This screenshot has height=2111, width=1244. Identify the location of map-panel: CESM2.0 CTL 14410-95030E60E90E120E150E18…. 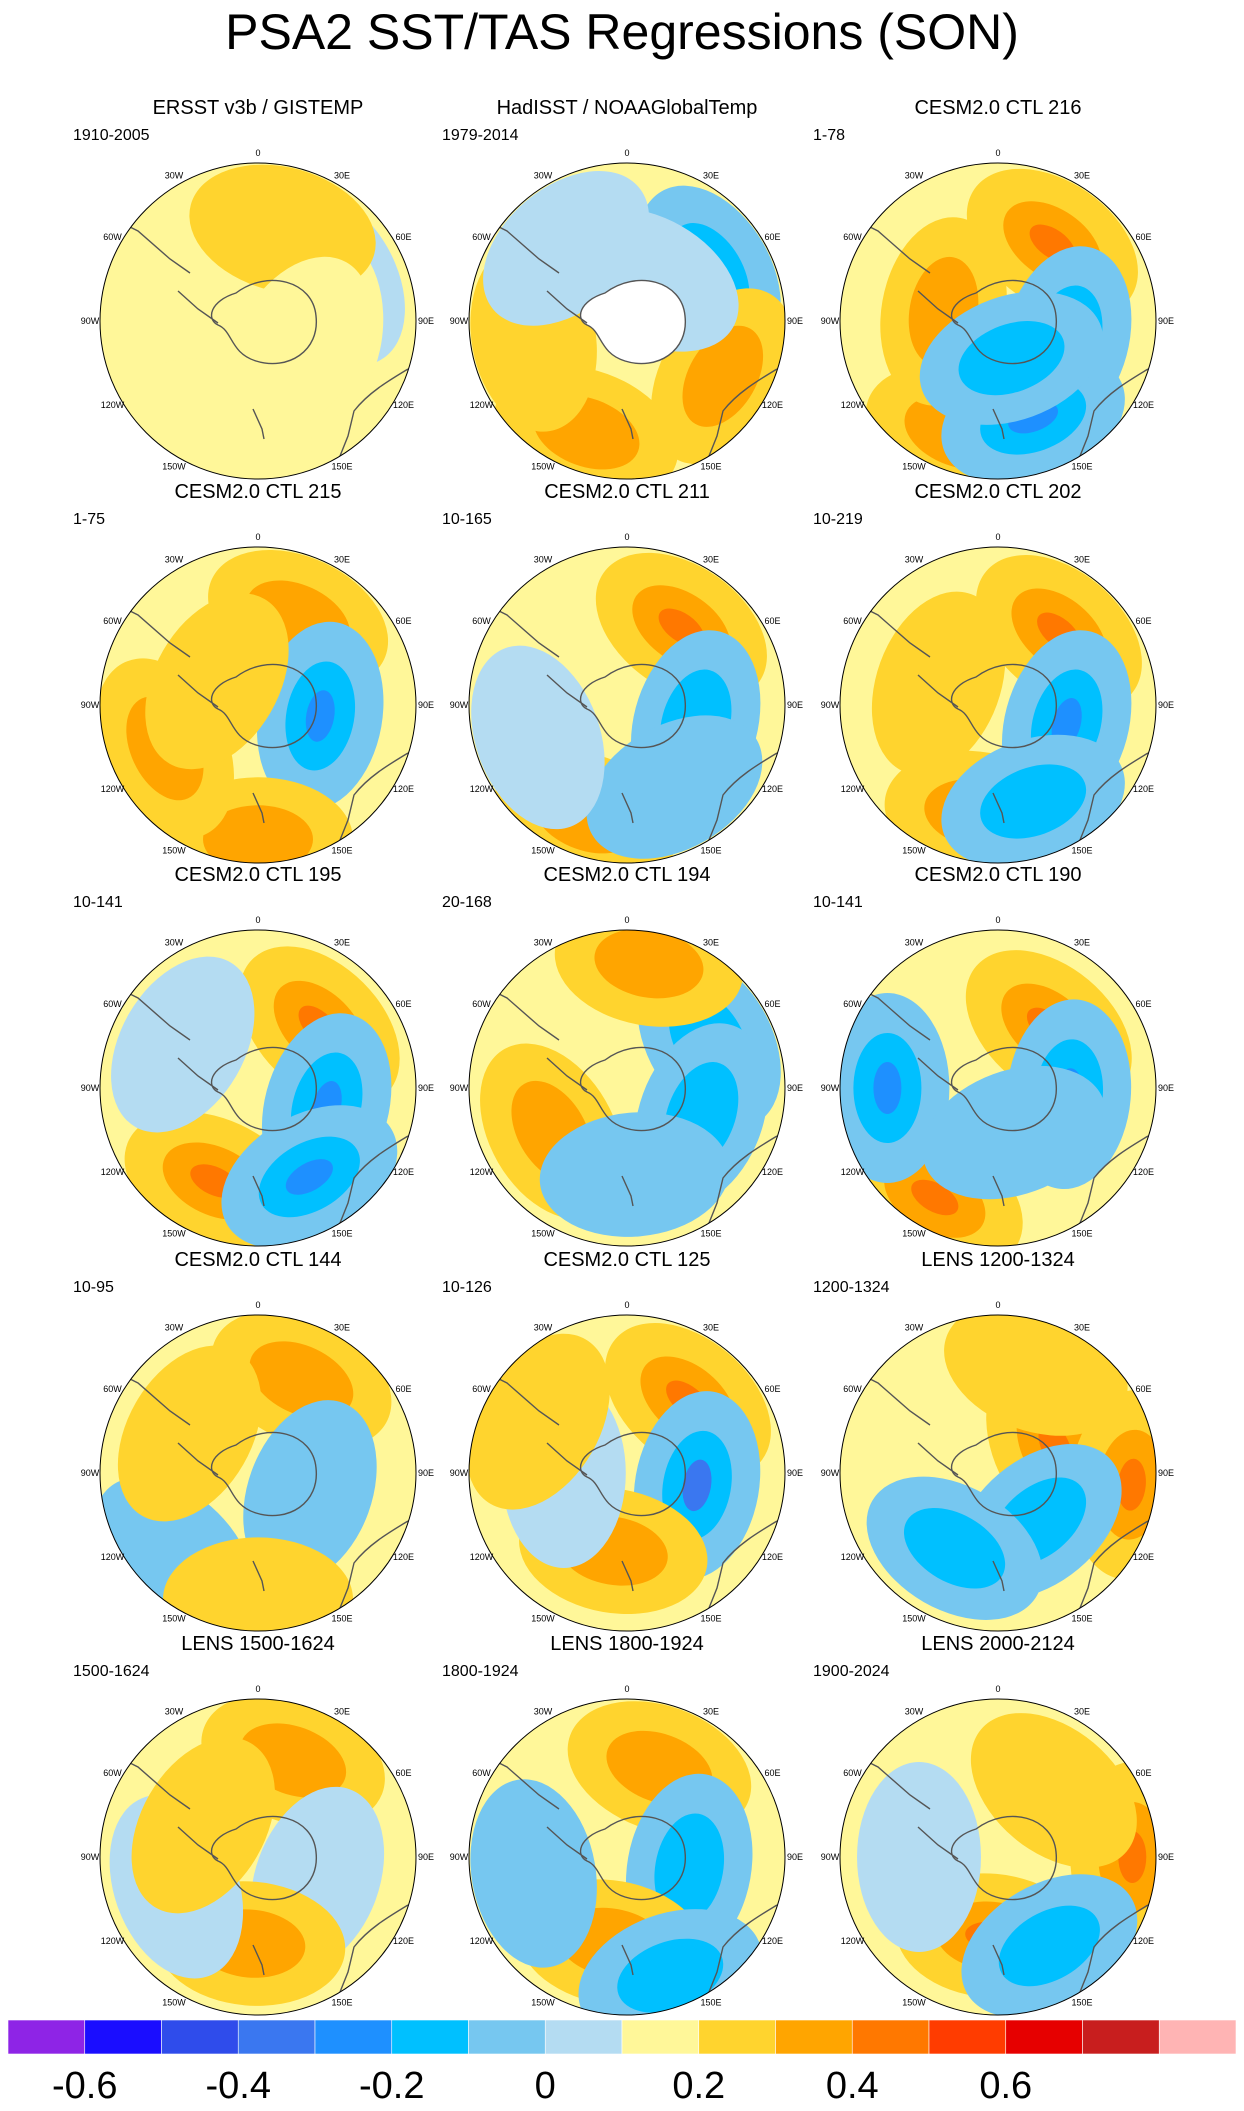
(258, 1440).